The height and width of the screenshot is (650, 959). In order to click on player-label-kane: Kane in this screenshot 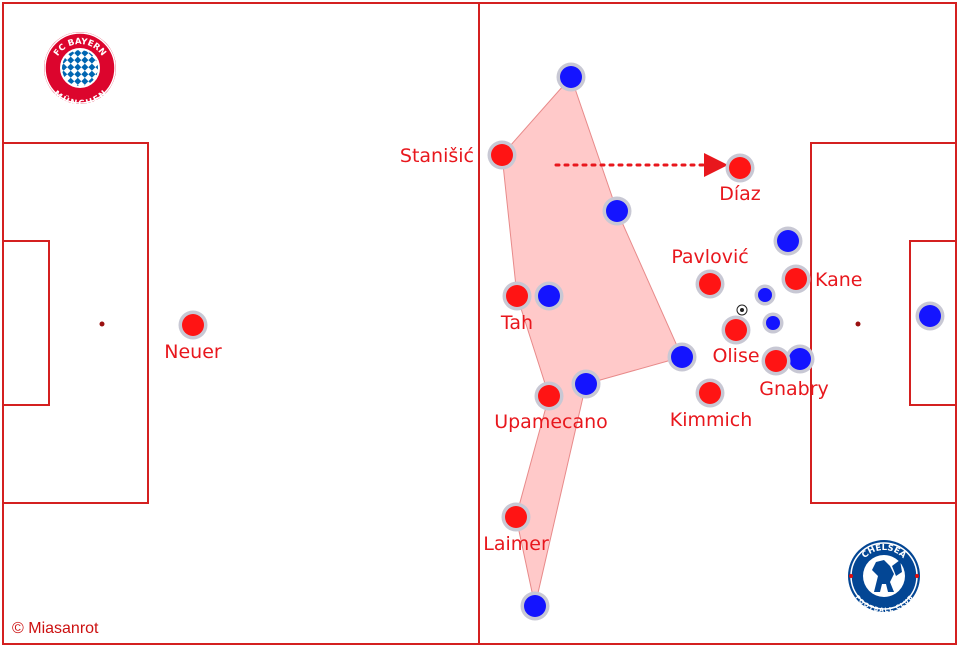, I will do `click(839, 280)`.